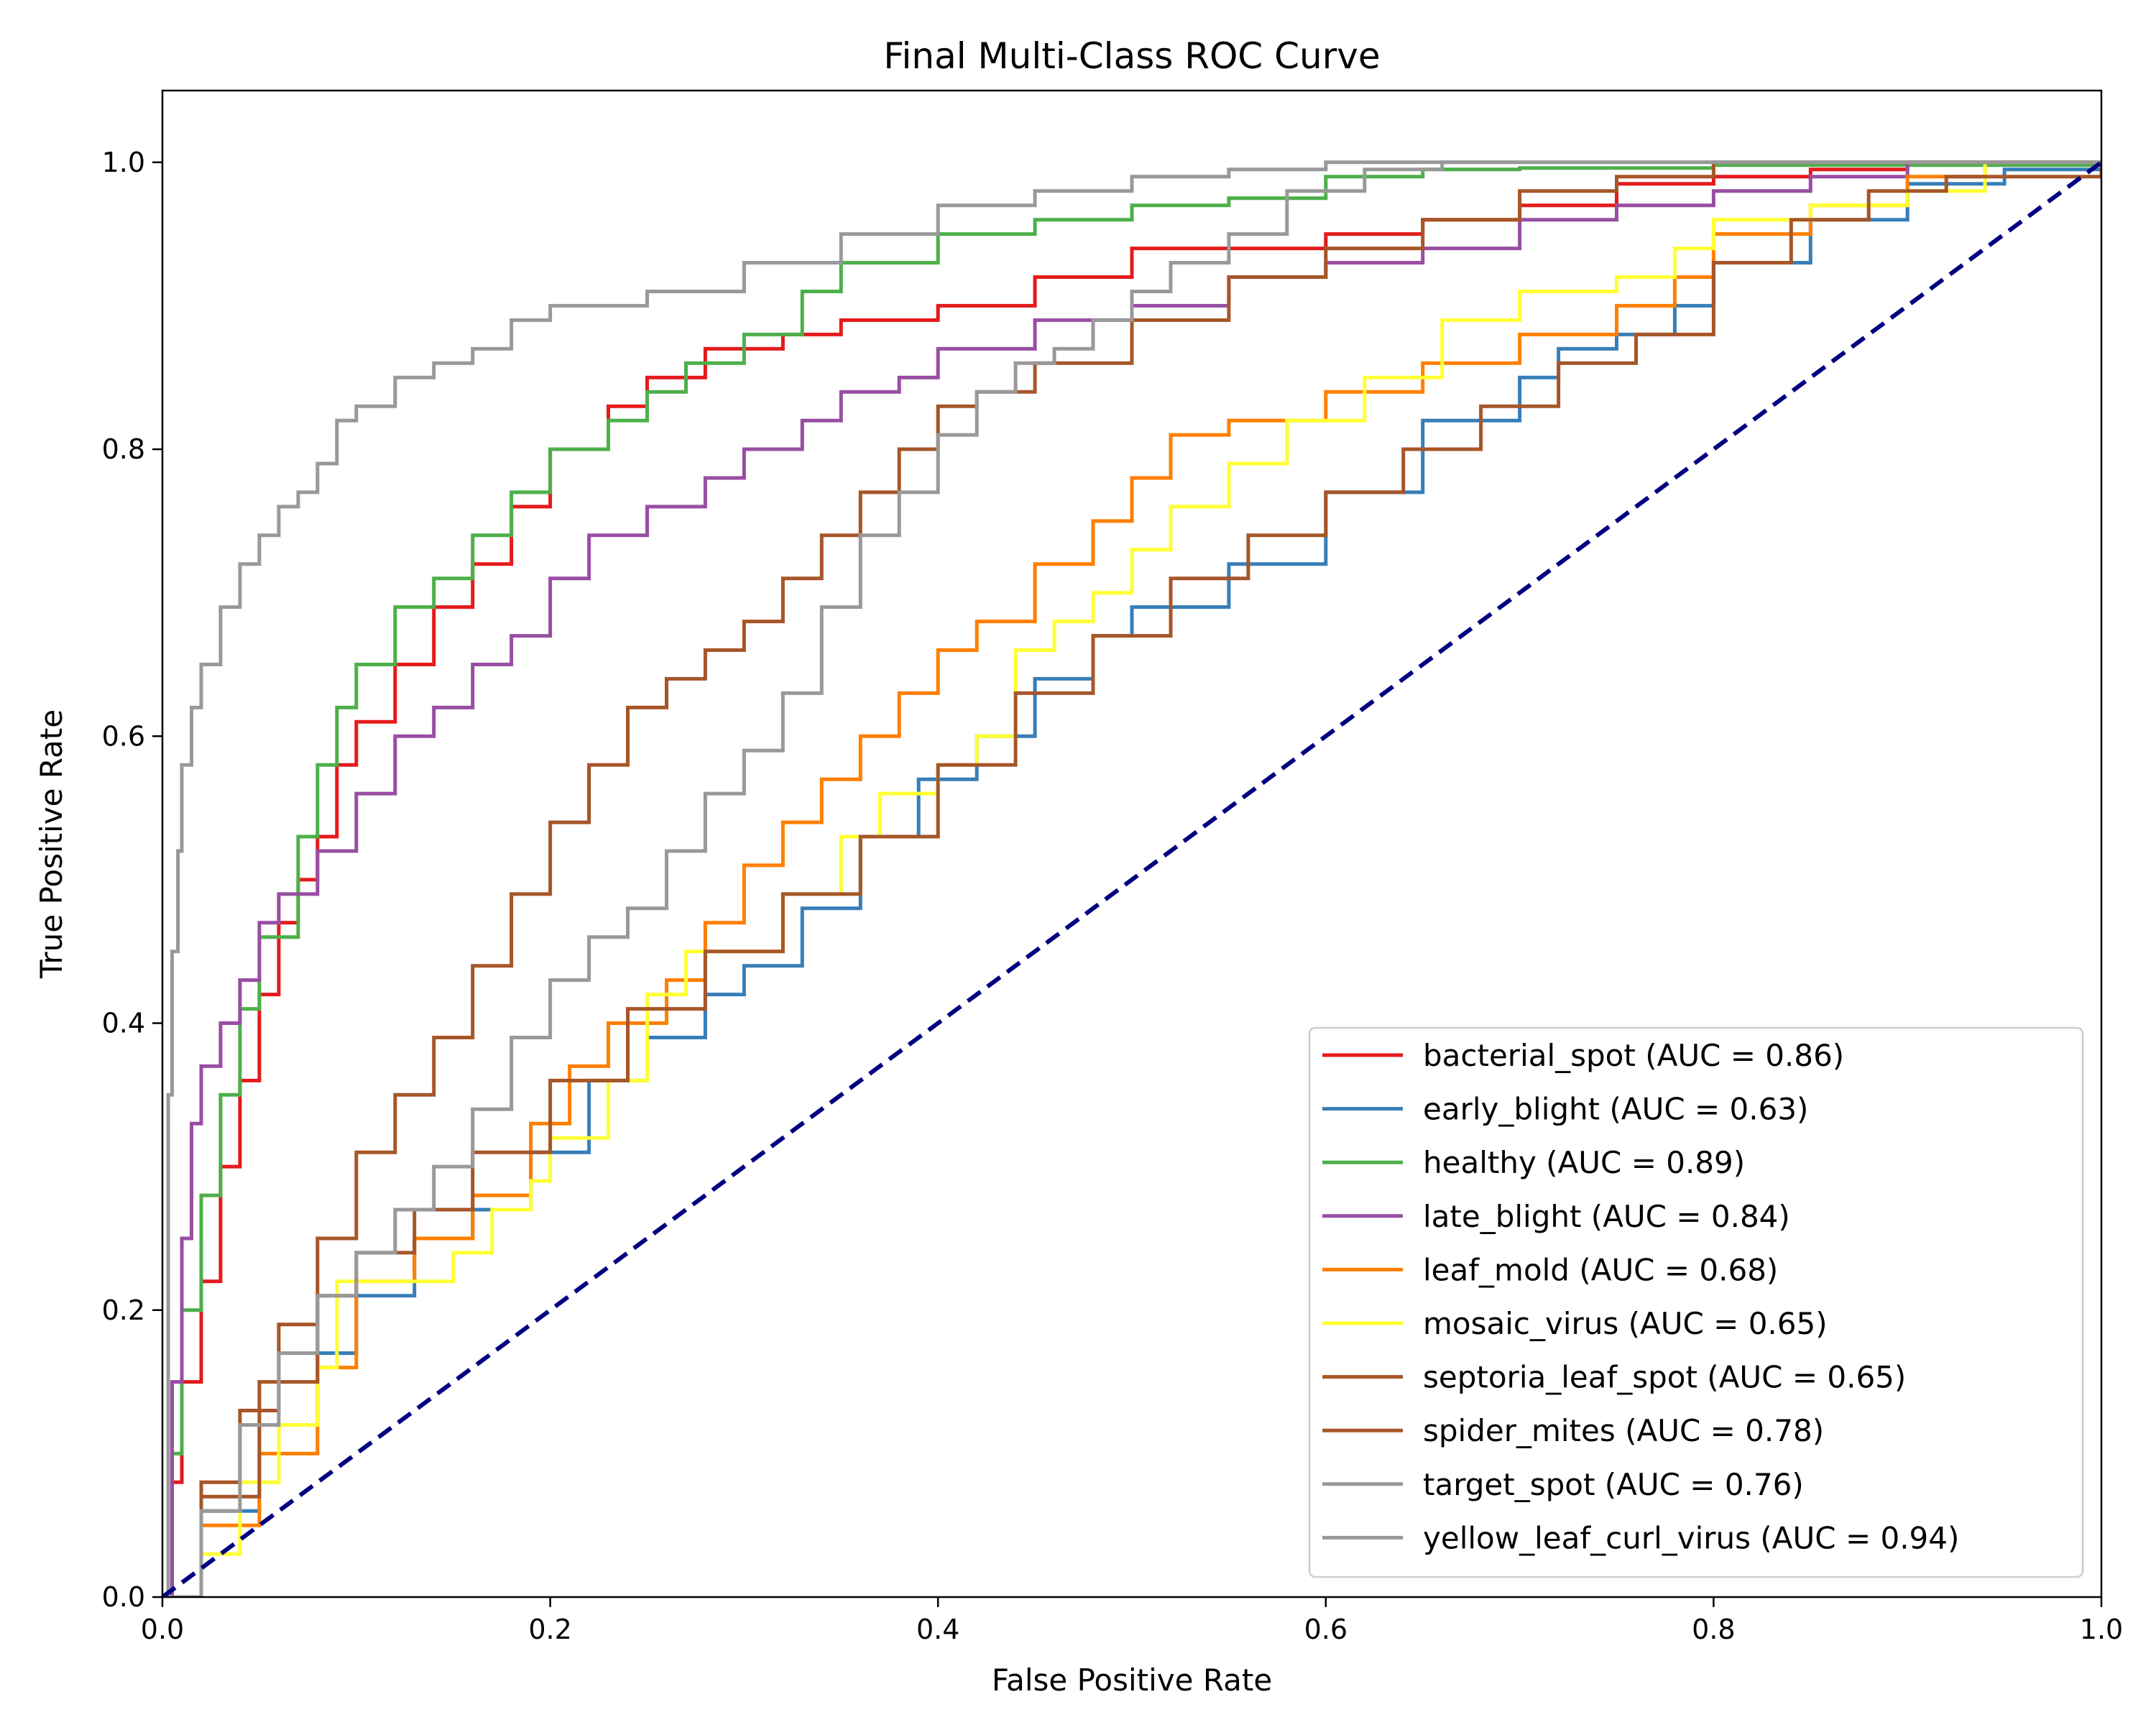 This screenshot has height=1725, width=2156. I want to click on x-tick-label: 0.2, so click(550, 1629).